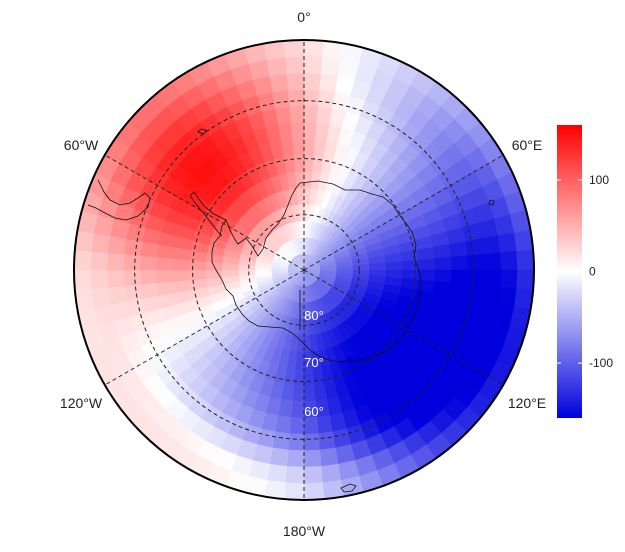 This screenshot has height=552, width=625. I want to click on latitude-circle, so click(304, 270).